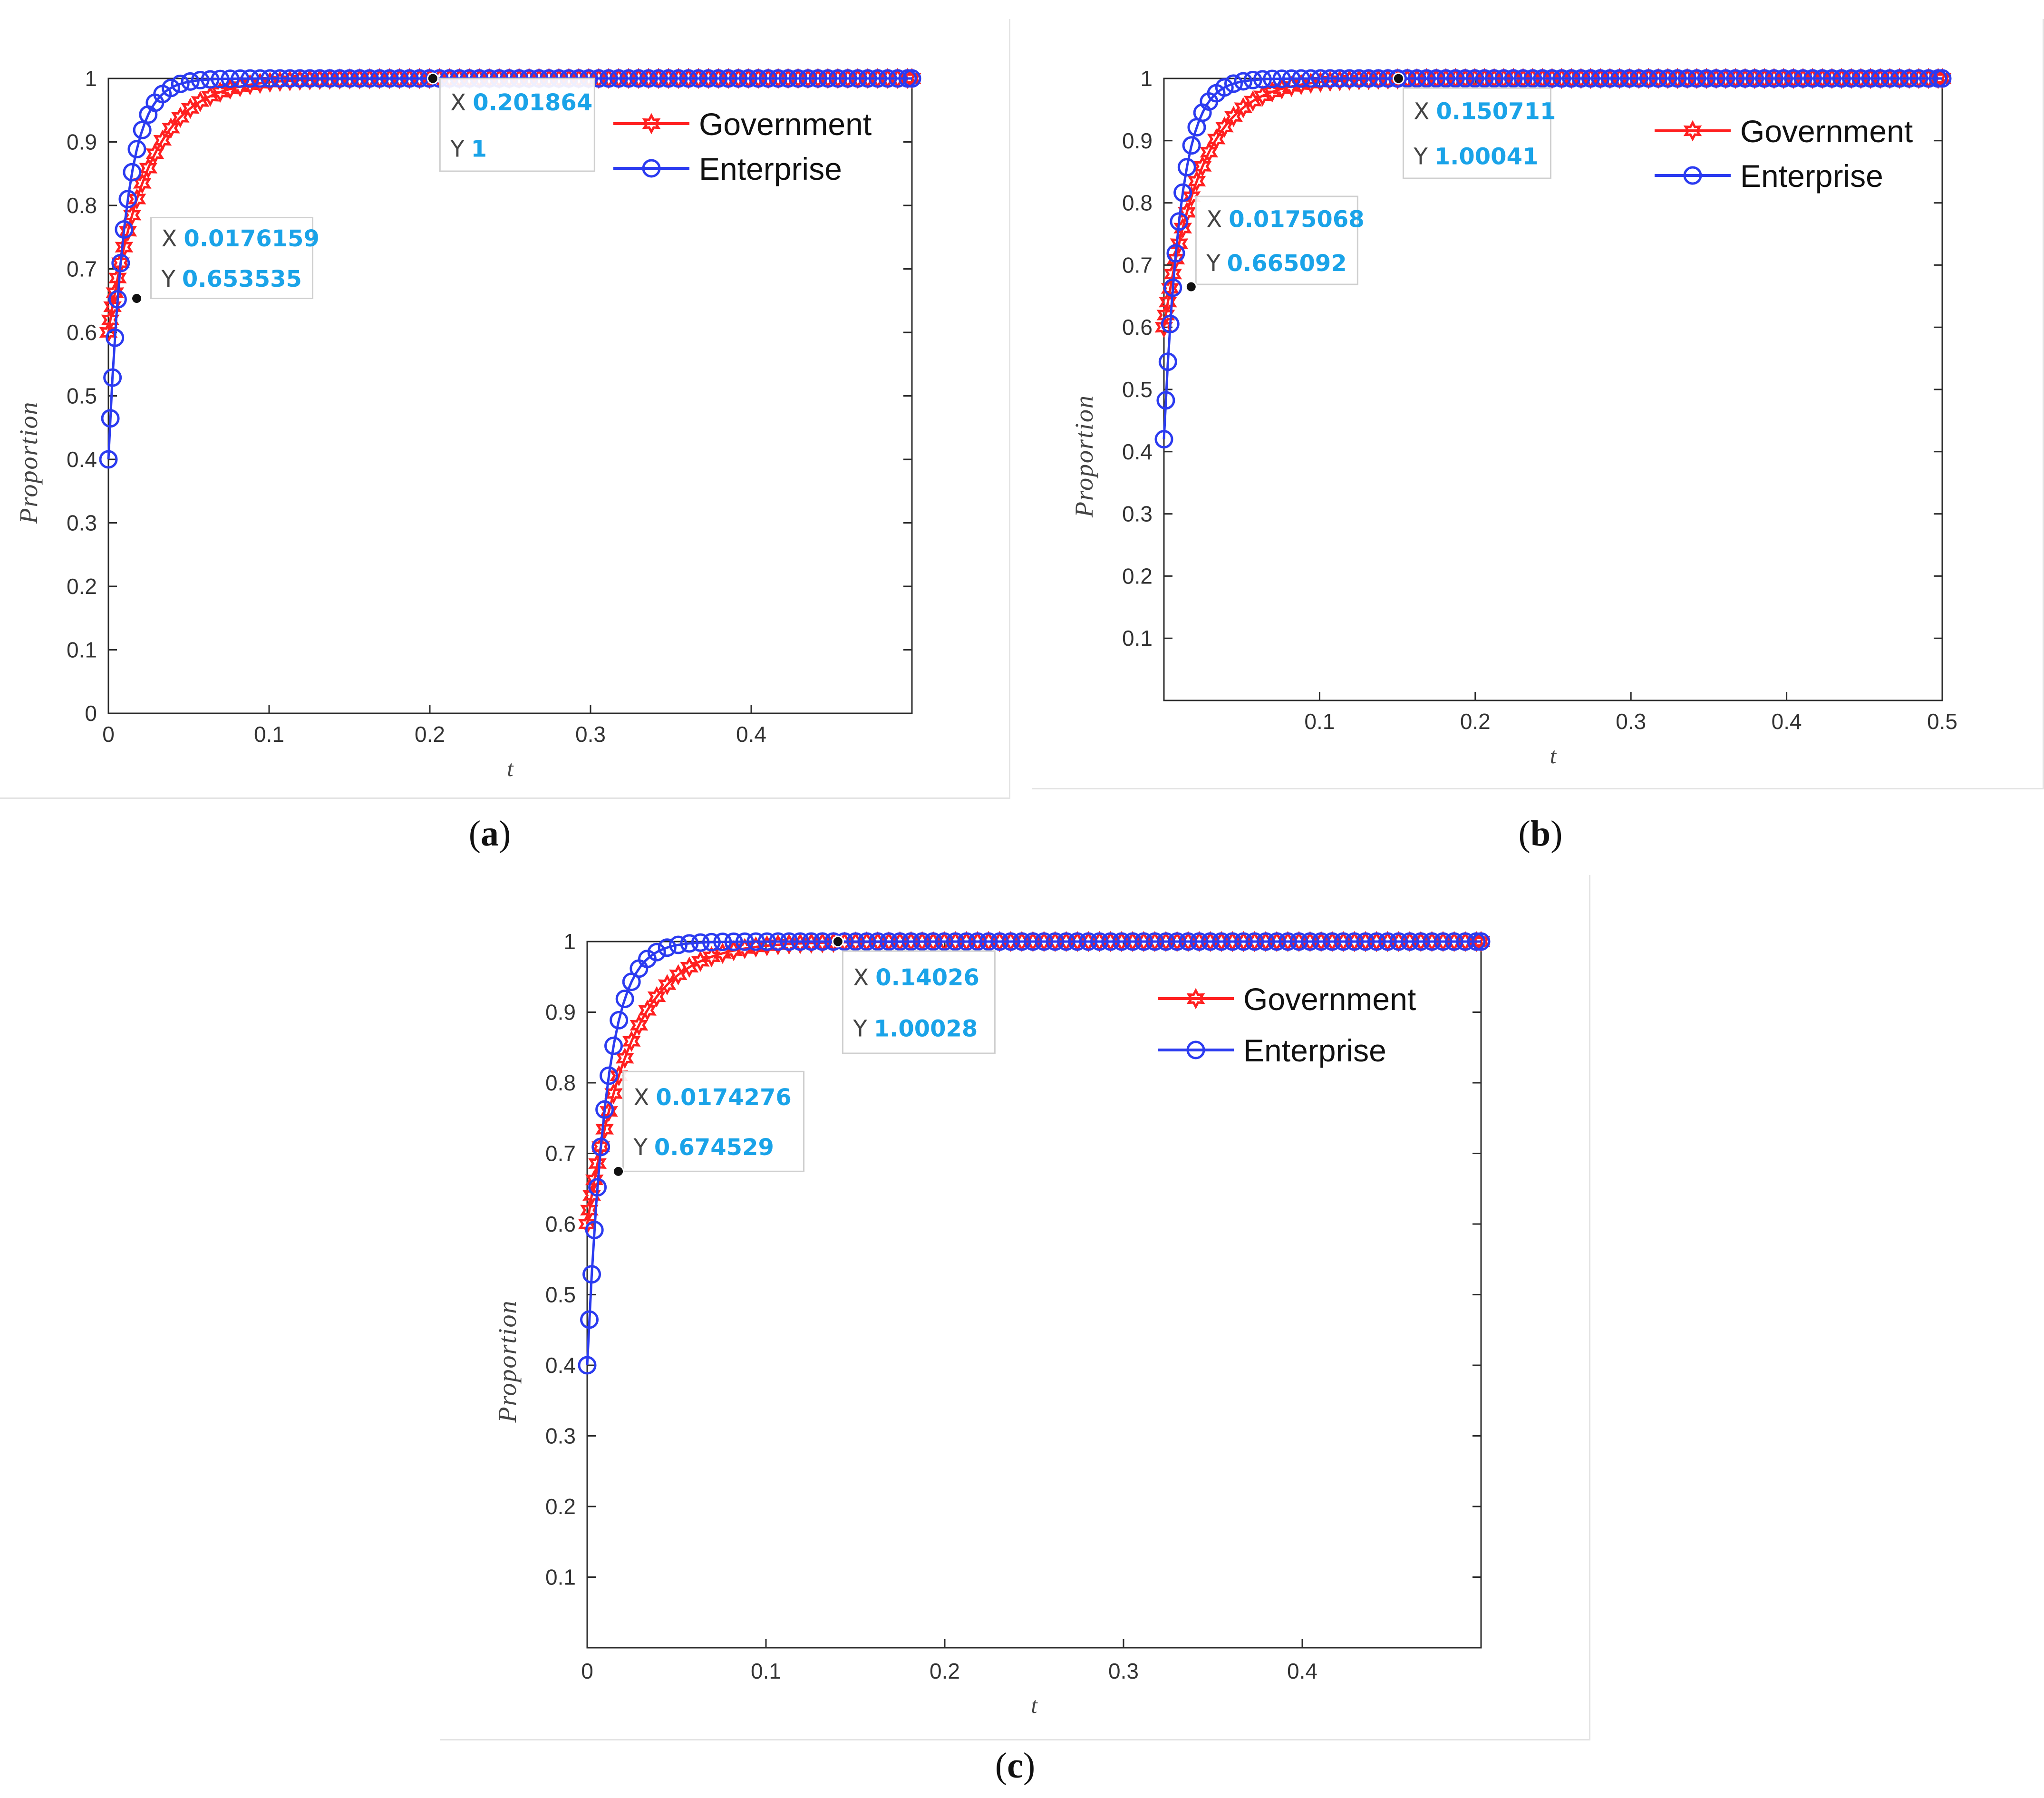  I want to click on datatip-y-value: 1.00041, so click(1487, 157).